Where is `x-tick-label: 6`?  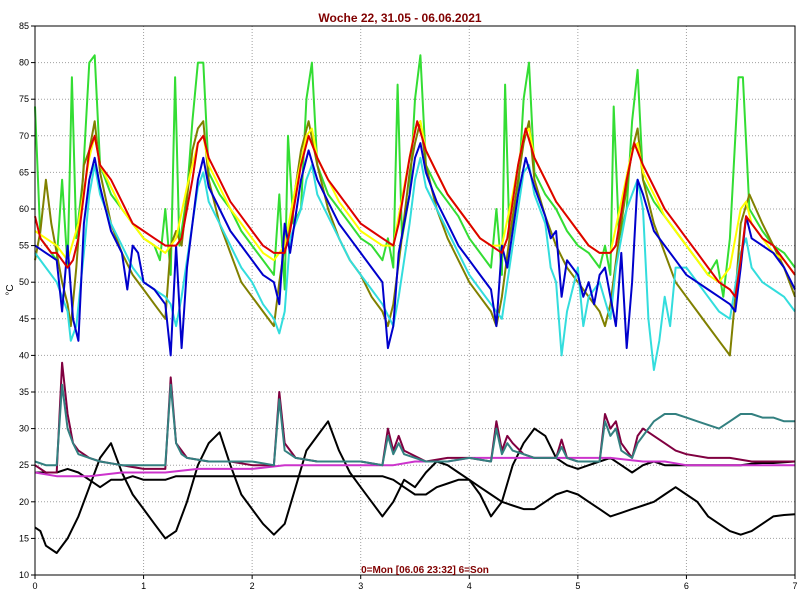 x-tick-label: 6 is located at coordinates (686, 586).